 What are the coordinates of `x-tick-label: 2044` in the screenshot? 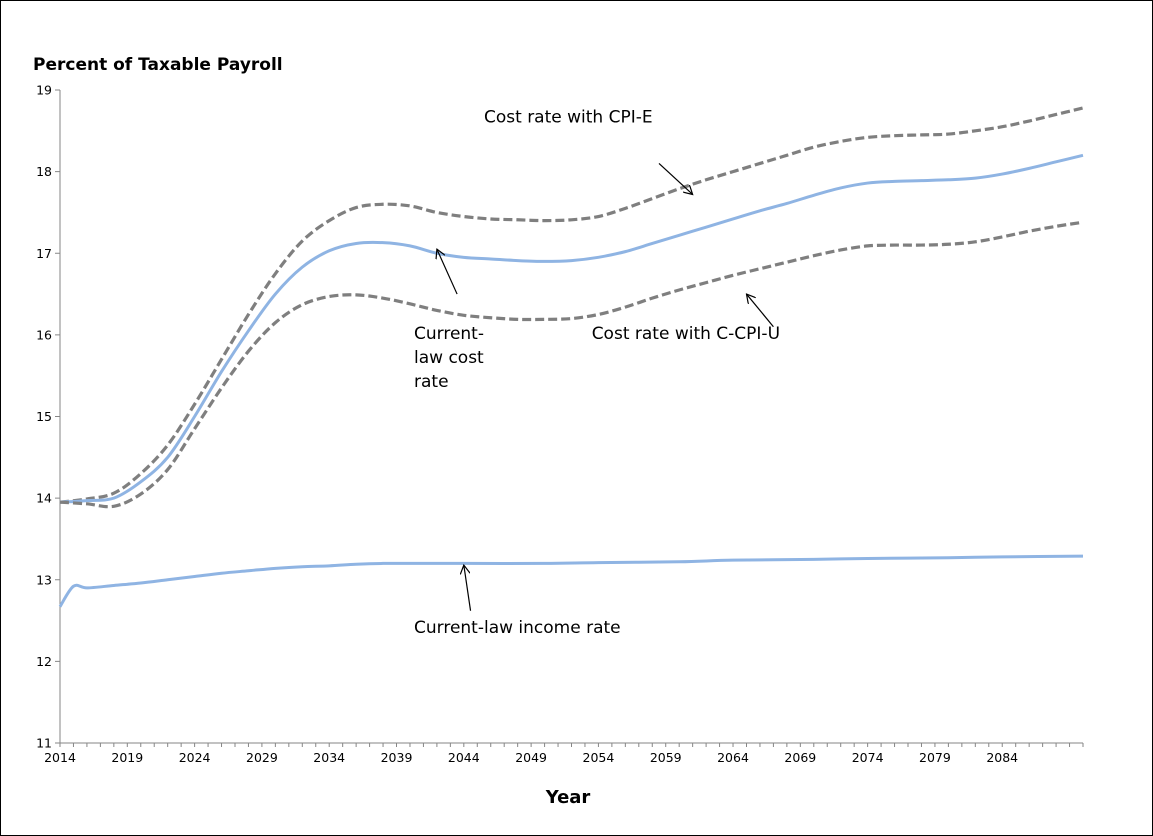 It's located at (464, 757).